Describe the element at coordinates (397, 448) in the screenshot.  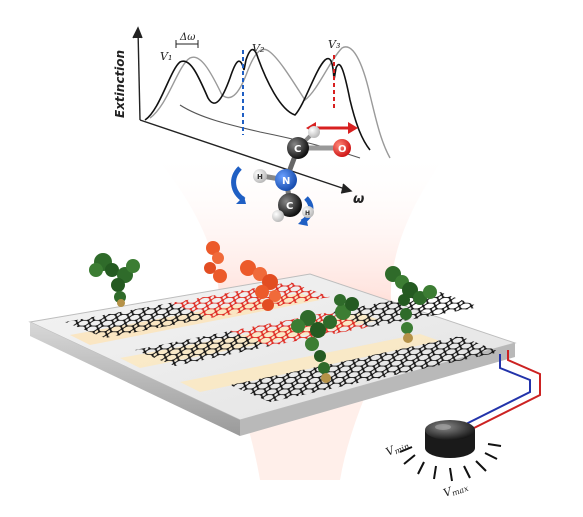
I see `vmin-label: Vmin` at that location.